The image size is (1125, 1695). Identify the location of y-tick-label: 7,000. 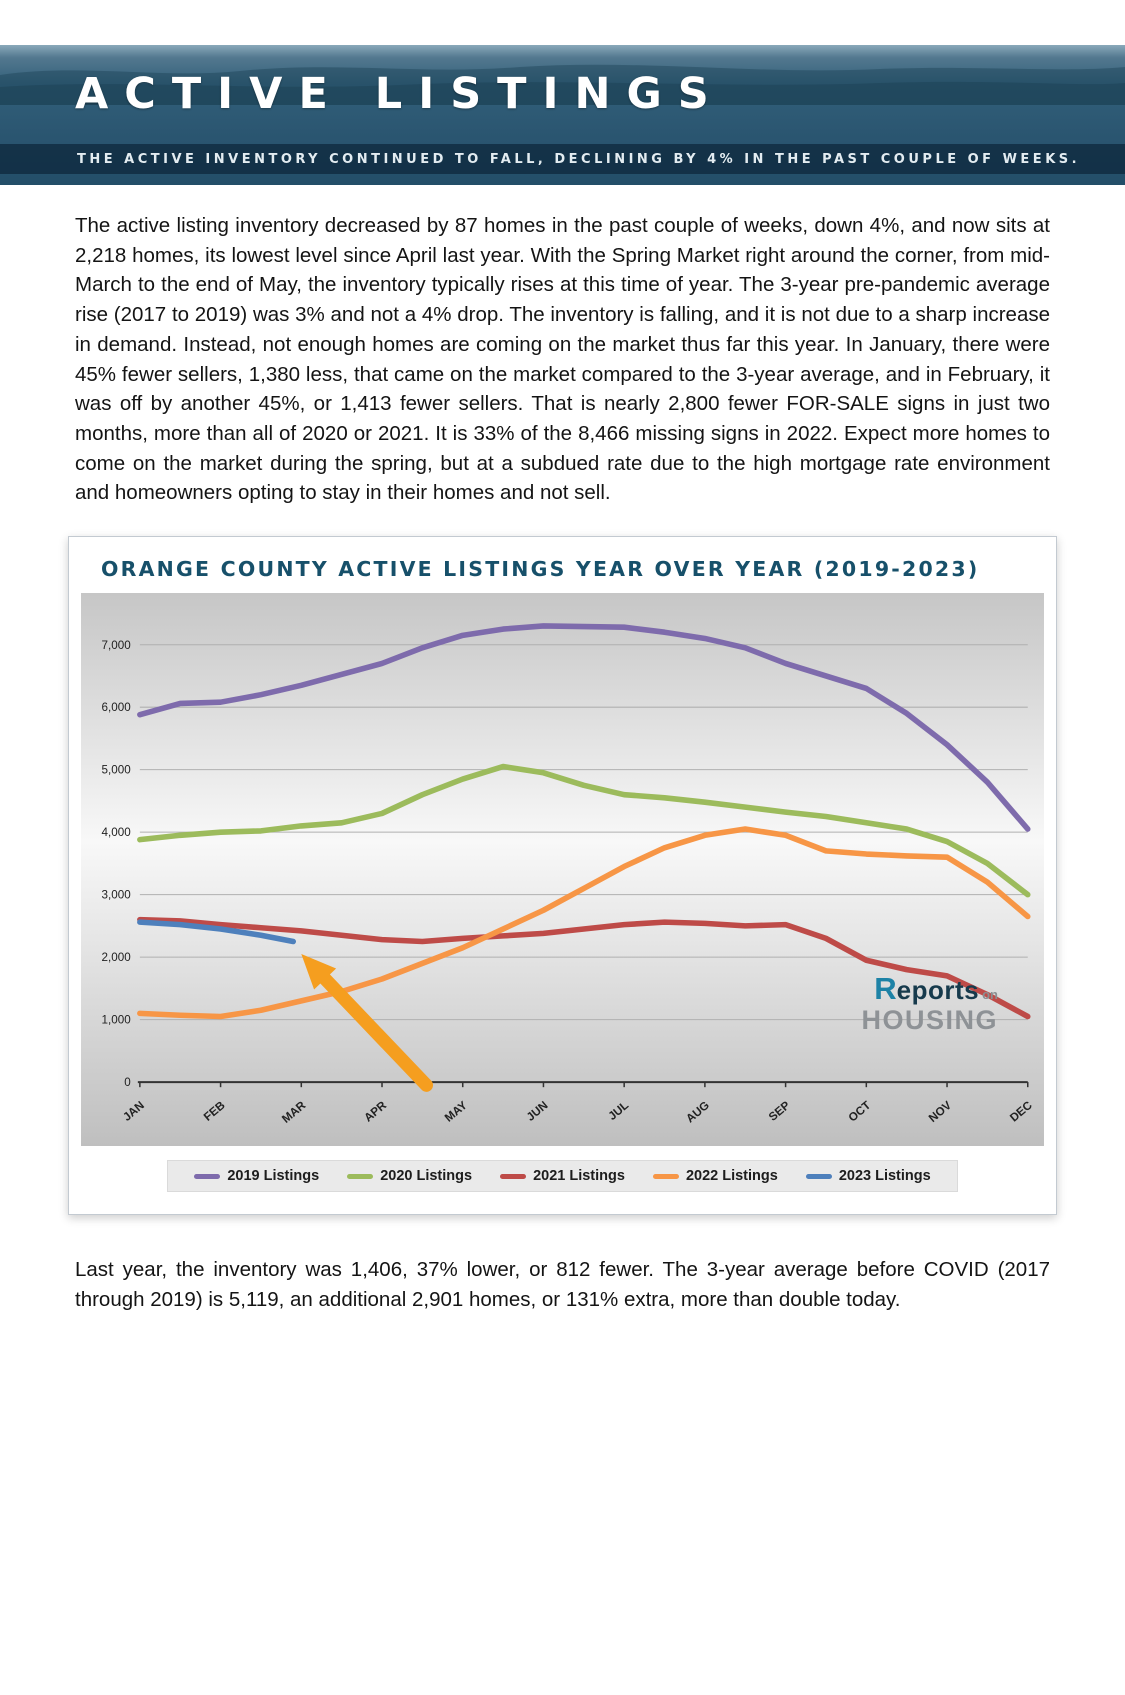
(117, 645).